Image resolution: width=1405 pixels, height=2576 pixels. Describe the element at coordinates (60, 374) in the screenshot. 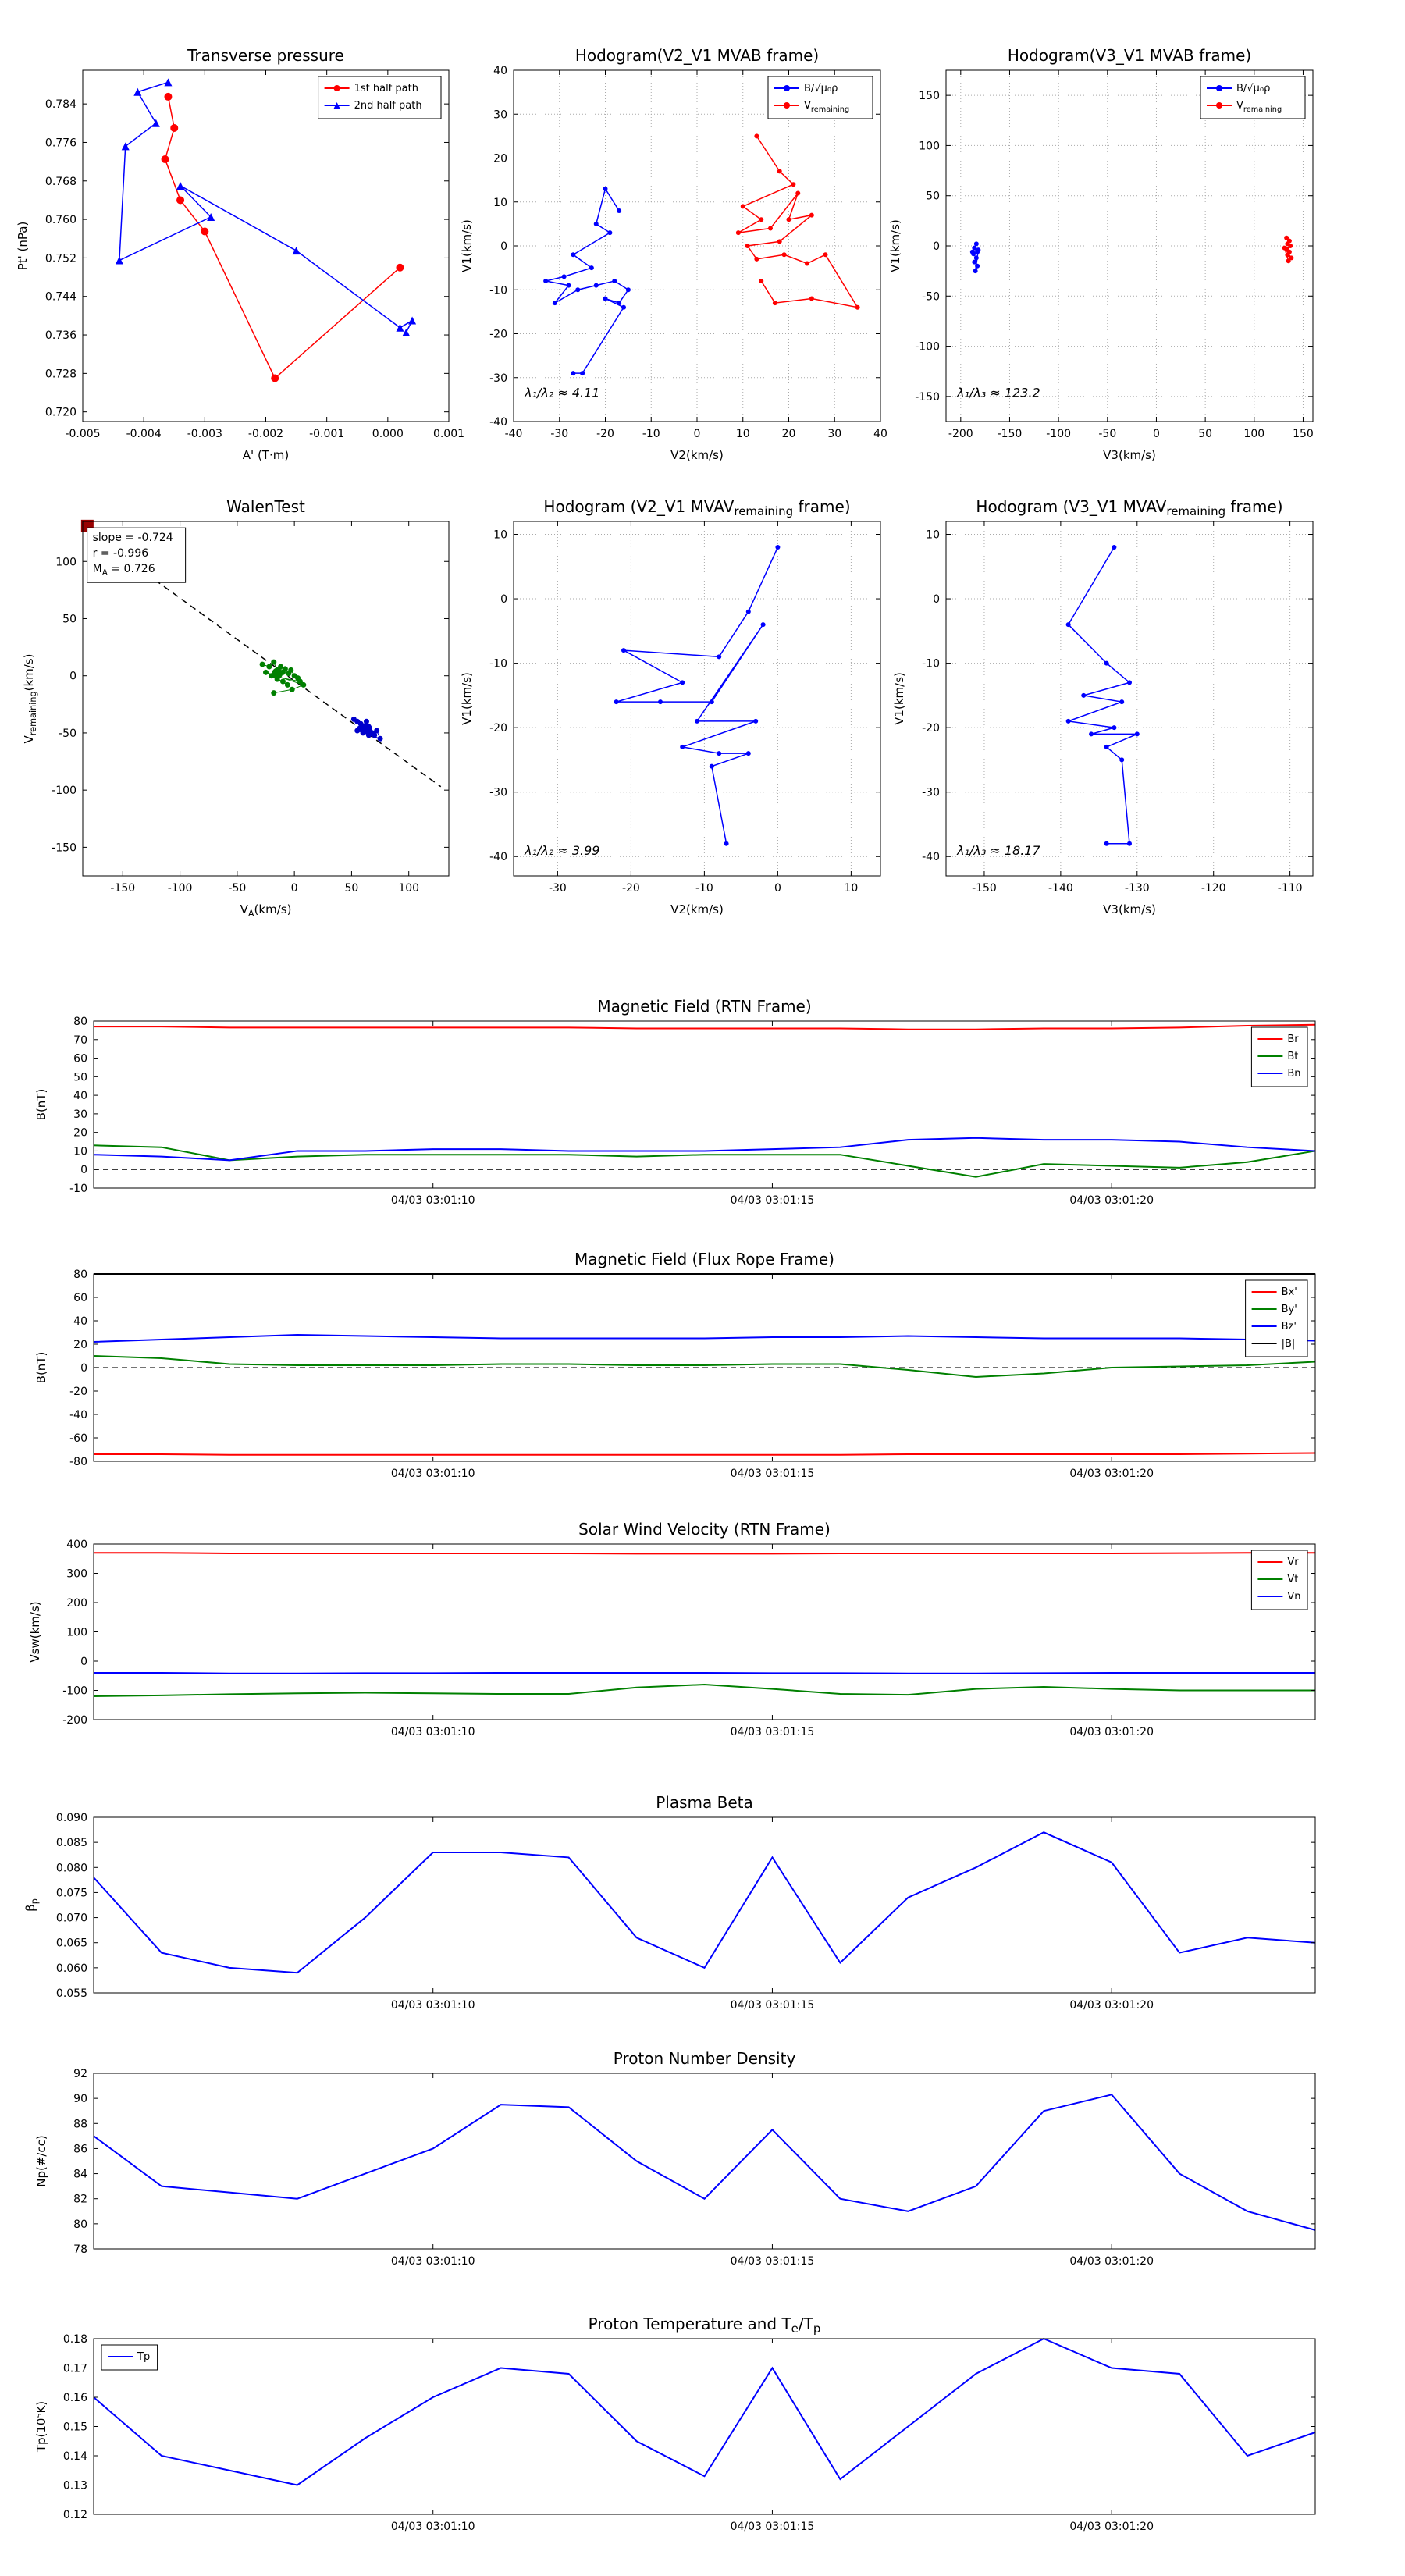

I see `y-tick-label: 0.728` at that location.